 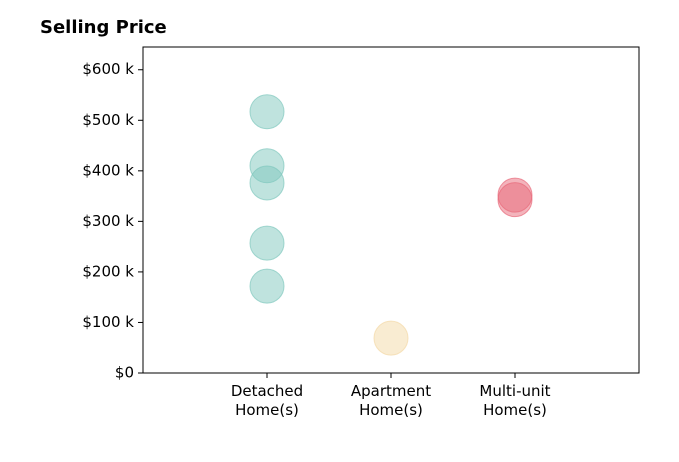 I want to click on y-tick-label: $500 k, so click(x=108, y=120).